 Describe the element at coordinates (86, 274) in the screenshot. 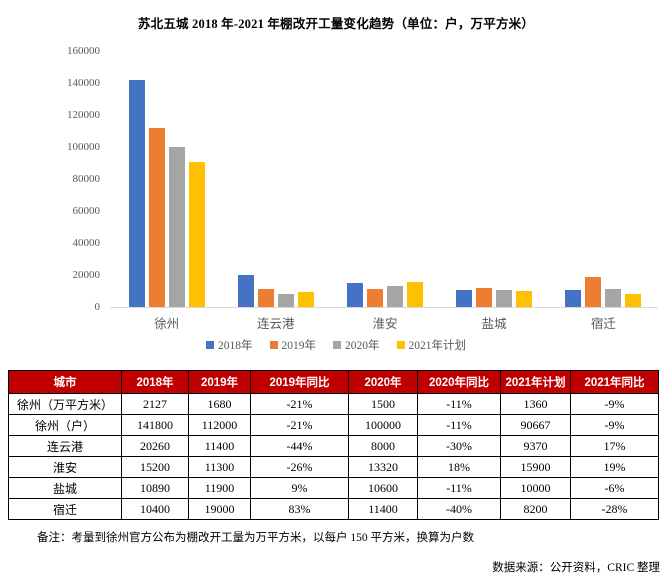

I see `y-tick-label: 20000` at that location.